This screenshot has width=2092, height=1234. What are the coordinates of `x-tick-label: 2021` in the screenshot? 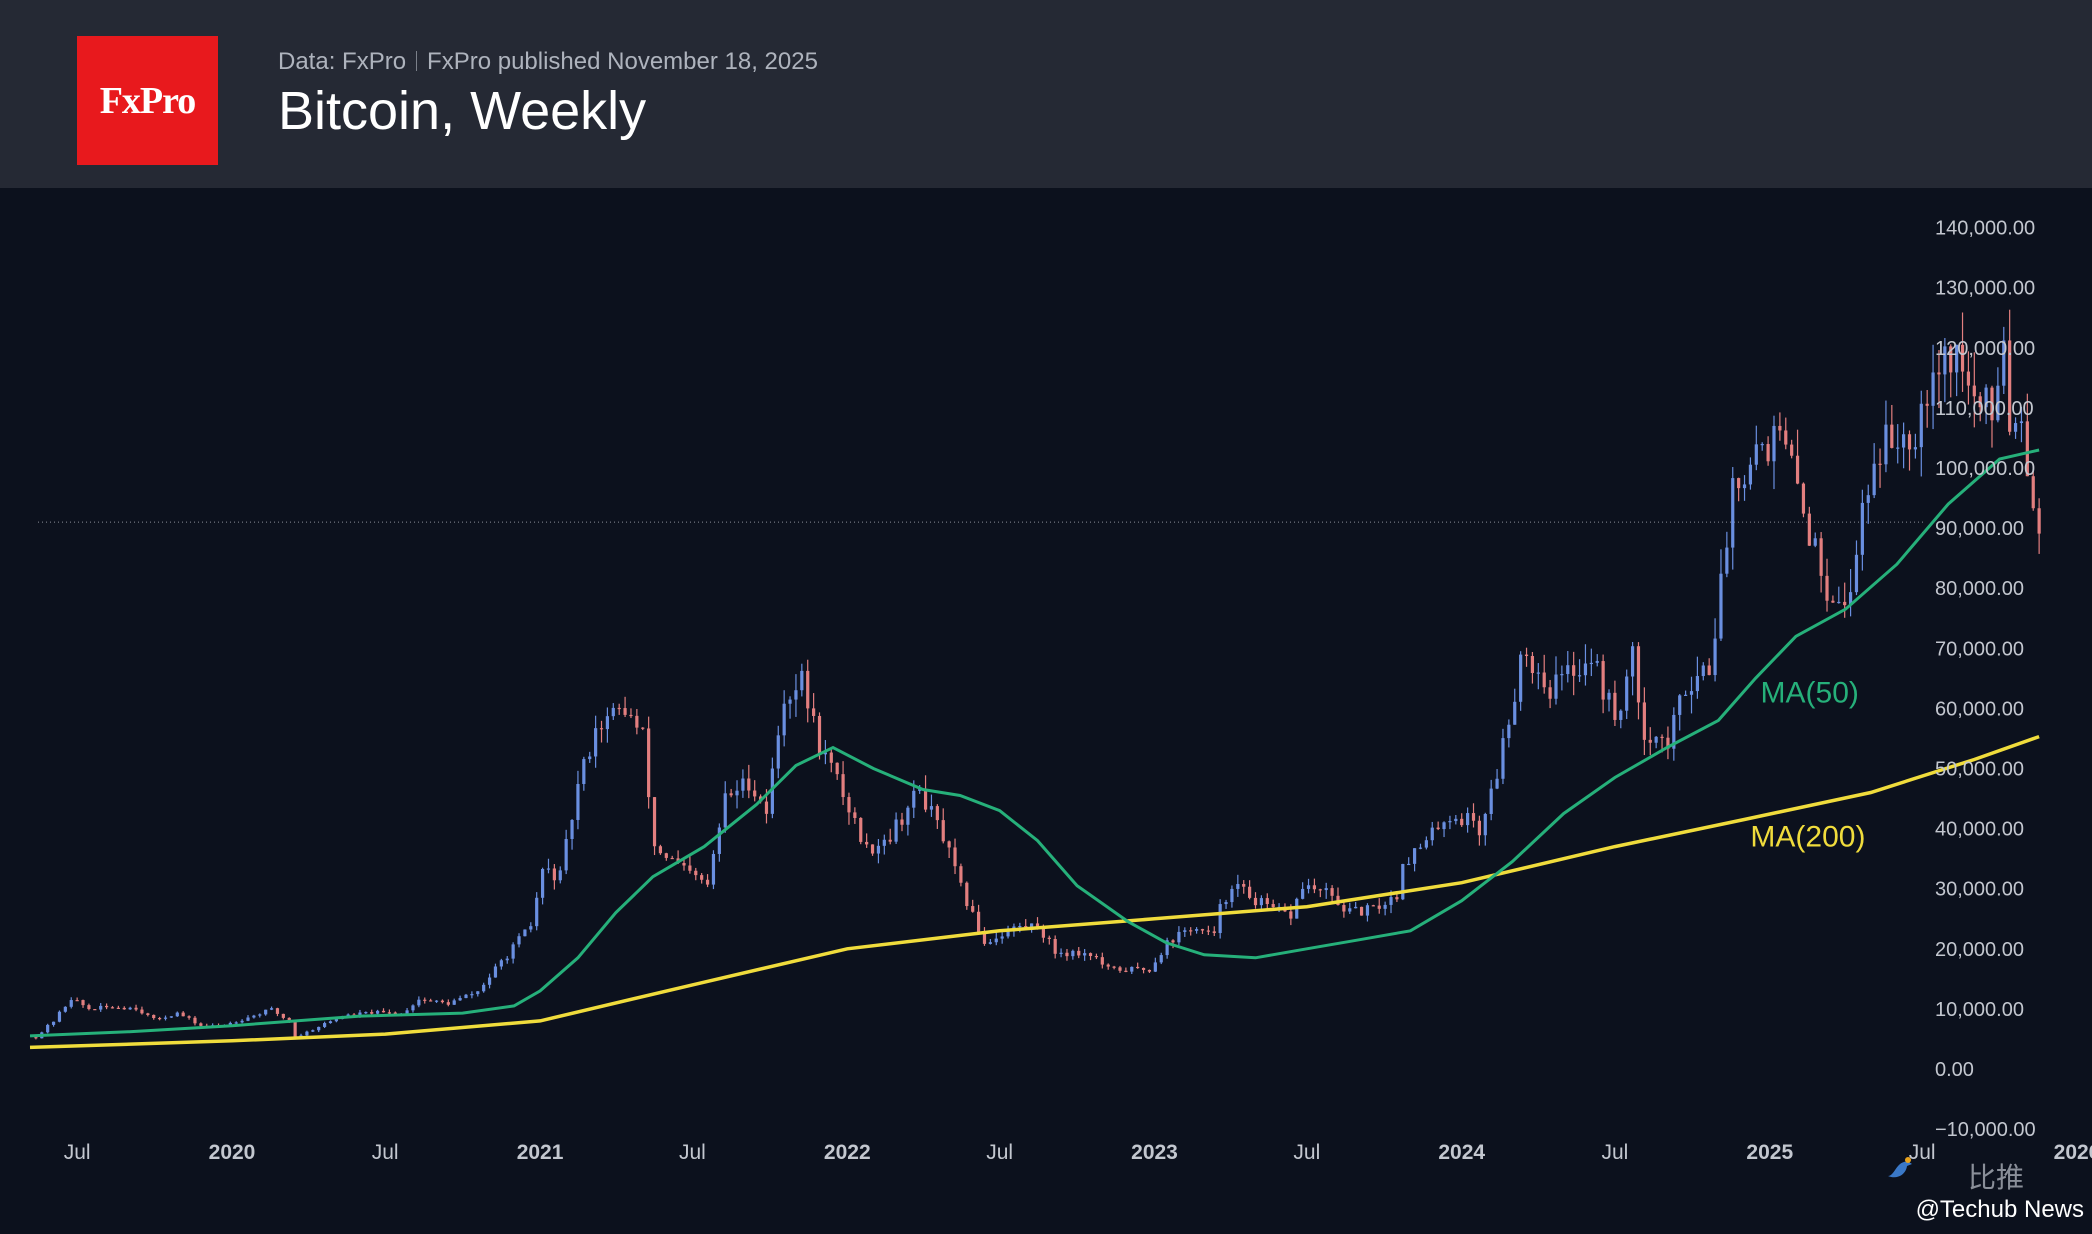 It's located at (540, 1152).